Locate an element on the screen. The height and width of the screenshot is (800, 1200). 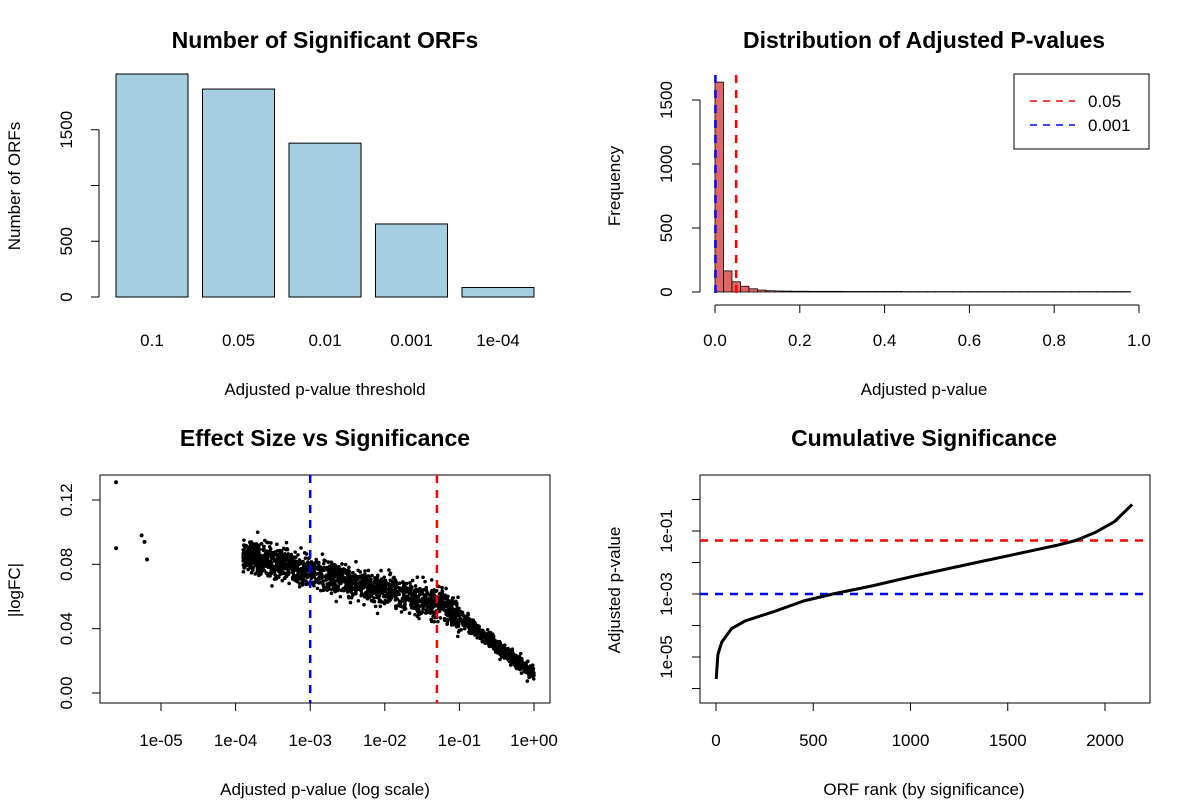
panel3-threshold-lines is located at coordinates (373, 589).